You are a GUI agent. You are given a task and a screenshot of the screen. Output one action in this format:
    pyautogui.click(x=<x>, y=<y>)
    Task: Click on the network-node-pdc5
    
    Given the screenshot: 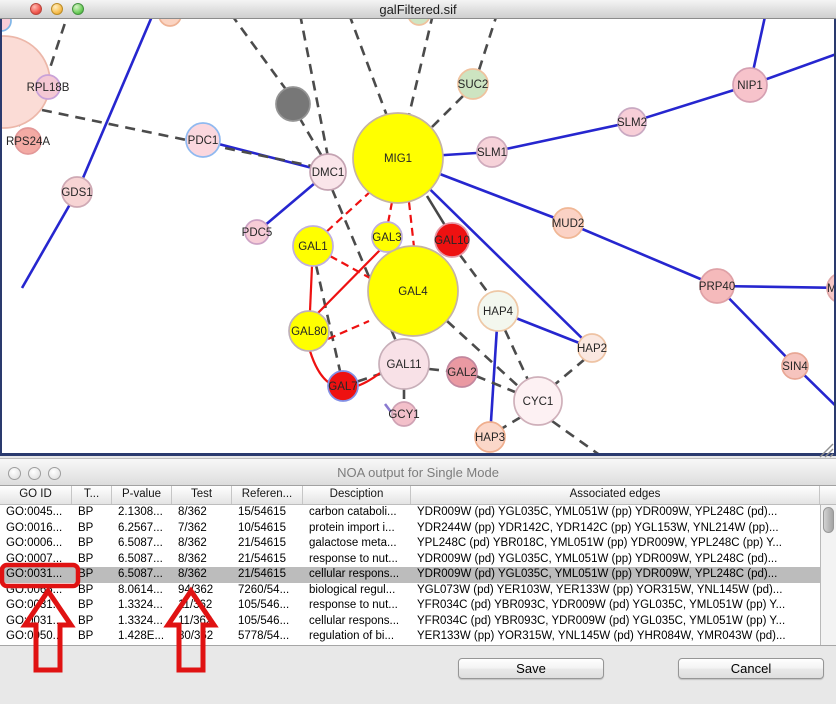 What is the action you would take?
    pyautogui.click(x=257, y=232)
    